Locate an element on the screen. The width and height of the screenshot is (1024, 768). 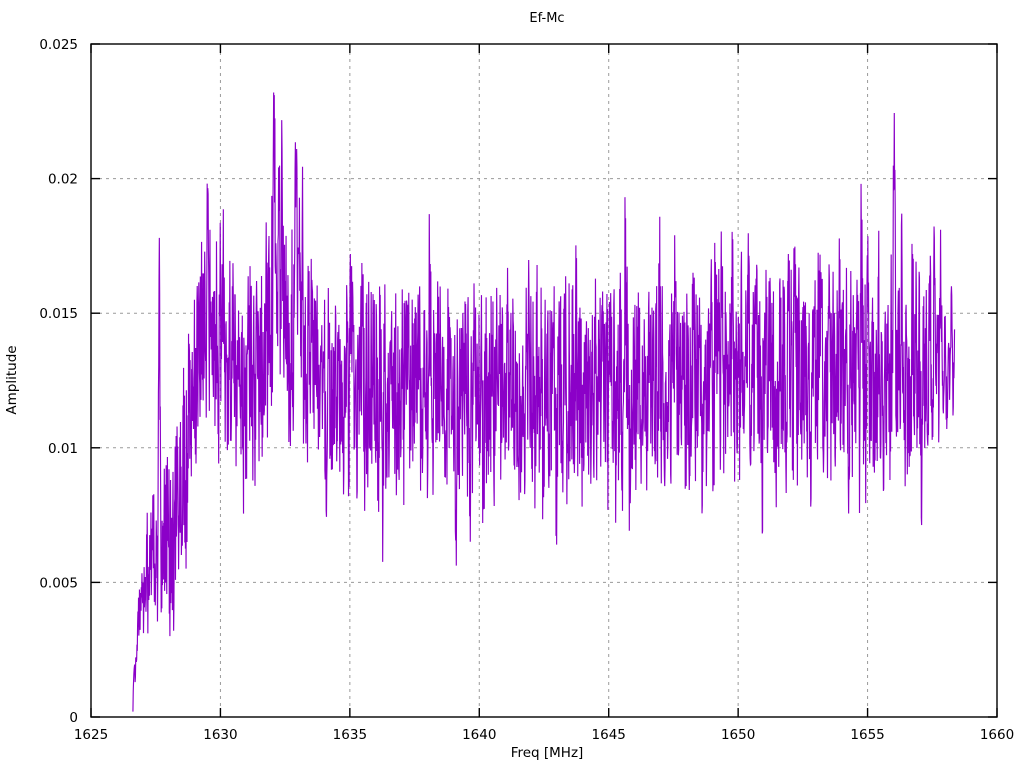
y-tick-label: 0.02 is located at coordinates (63, 180).